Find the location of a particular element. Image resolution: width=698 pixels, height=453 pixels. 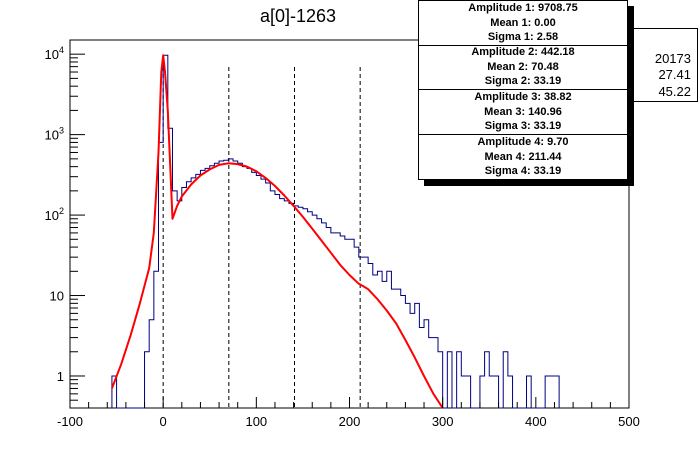

fit-sigma-1: Sigma 1: 2.58 is located at coordinates (523, 37).